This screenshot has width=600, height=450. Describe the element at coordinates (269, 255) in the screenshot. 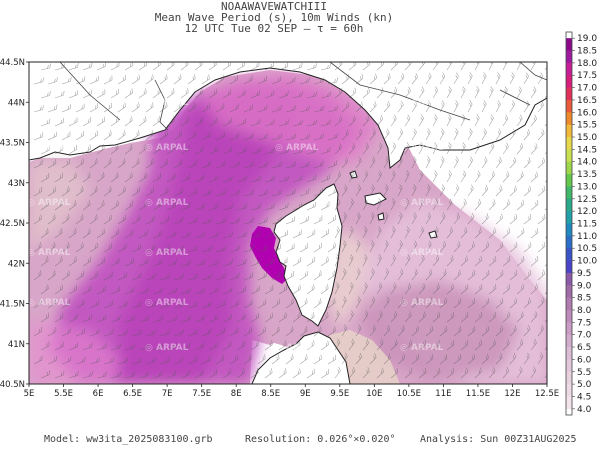

I see `sea-max-period-patch` at that location.